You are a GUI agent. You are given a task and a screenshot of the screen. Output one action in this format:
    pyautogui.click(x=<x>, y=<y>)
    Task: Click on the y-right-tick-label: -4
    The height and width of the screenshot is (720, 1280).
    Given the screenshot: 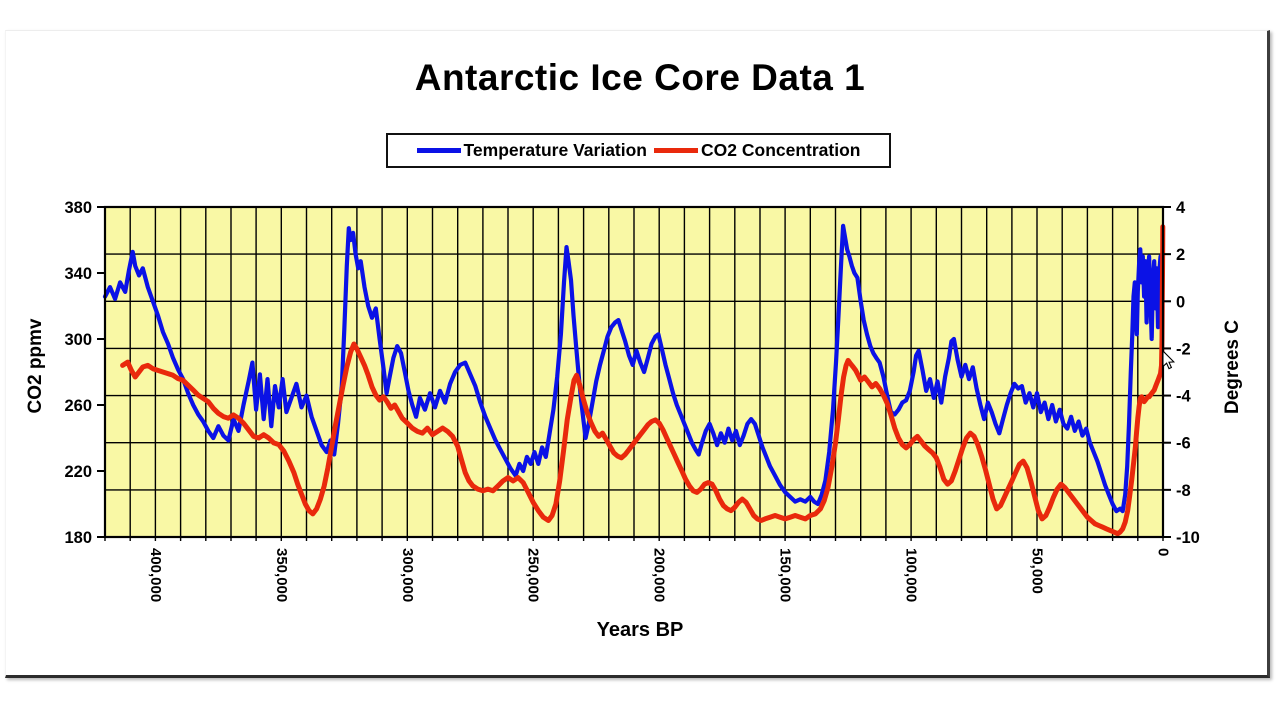 What is the action you would take?
    pyautogui.click(x=1183, y=397)
    